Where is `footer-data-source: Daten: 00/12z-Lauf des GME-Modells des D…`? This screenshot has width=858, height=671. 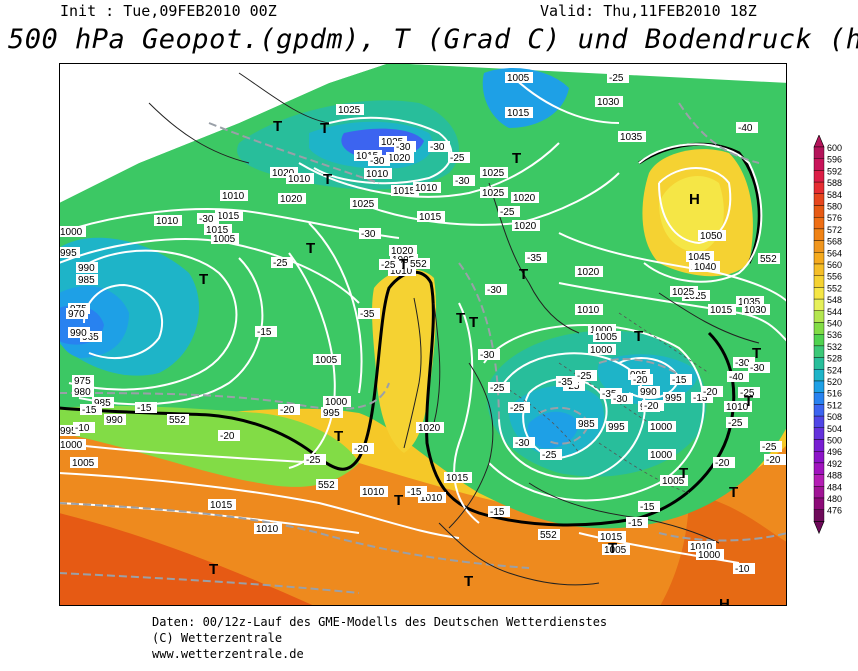 footer-data-source: Daten: 00/12z-Lauf des GME-Modells des D… is located at coordinates (380, 622).